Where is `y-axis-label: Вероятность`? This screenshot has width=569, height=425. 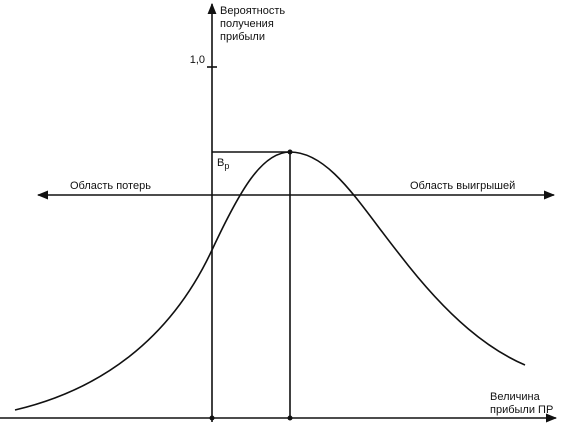
y-axis-label: Вероятность is located at coordinates (252, 11).